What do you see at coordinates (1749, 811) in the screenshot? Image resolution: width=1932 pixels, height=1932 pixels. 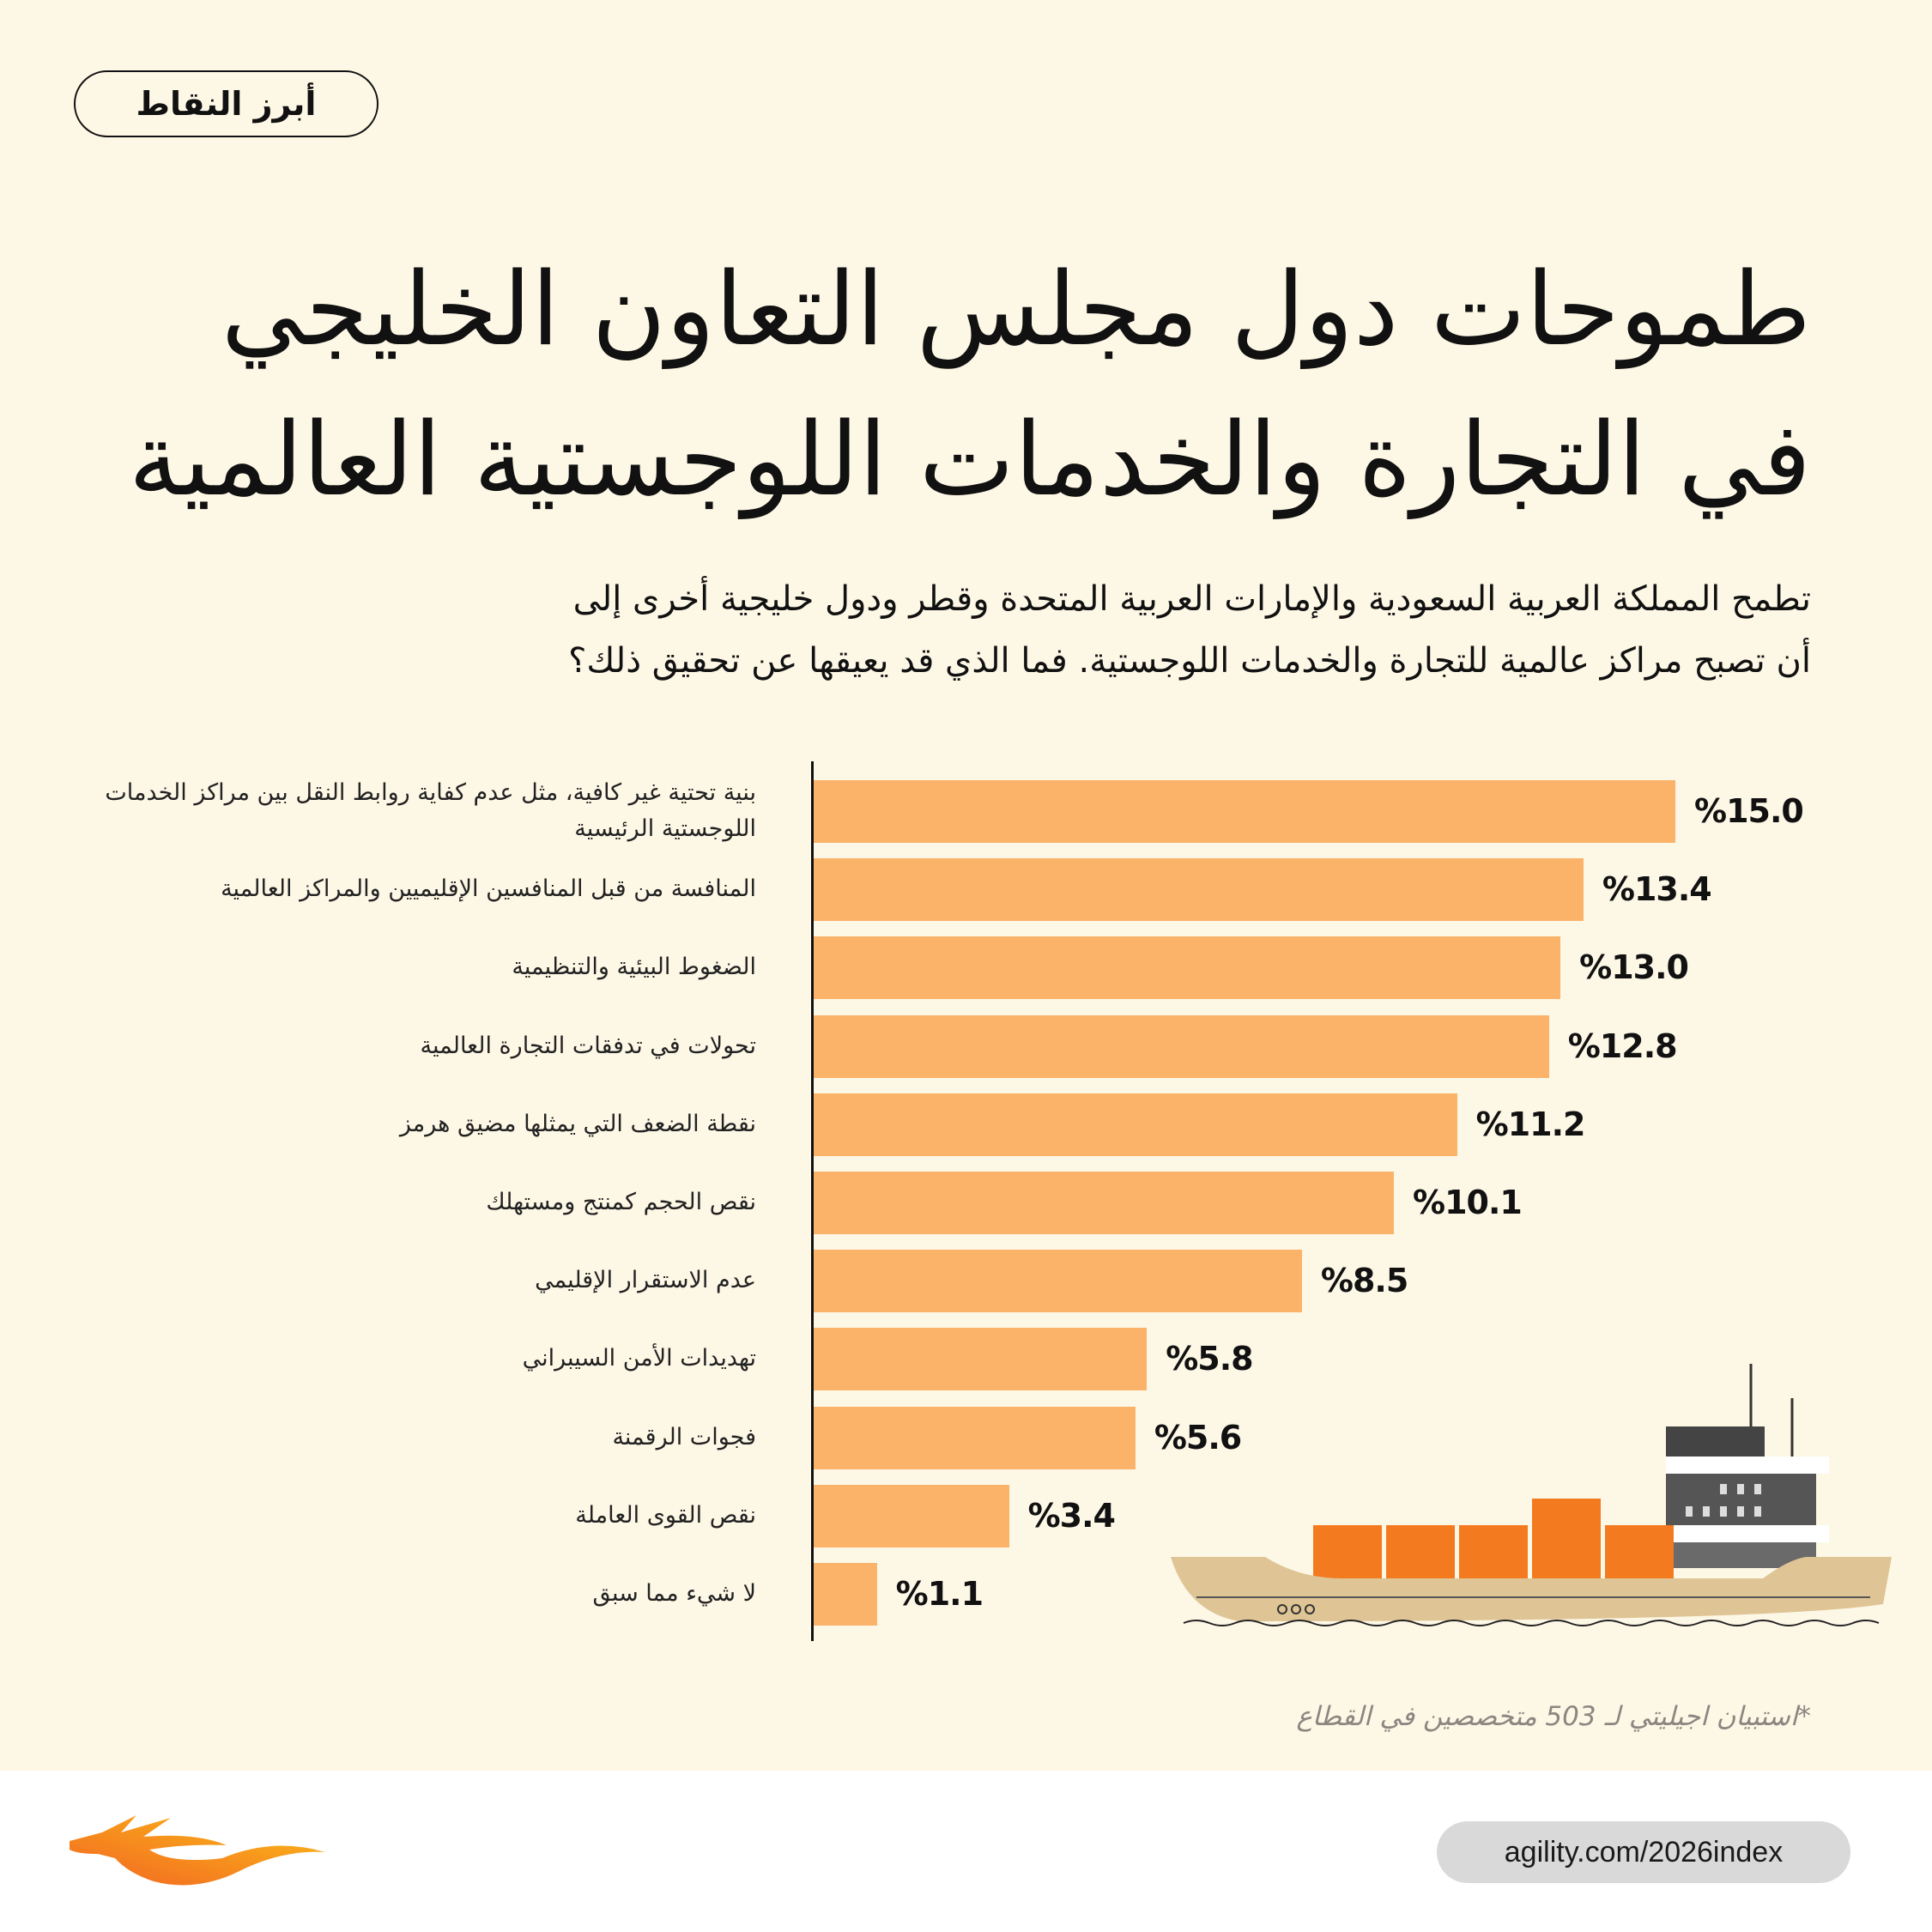 I see `value-label: %15.0` at bounding box center [1749, 811].